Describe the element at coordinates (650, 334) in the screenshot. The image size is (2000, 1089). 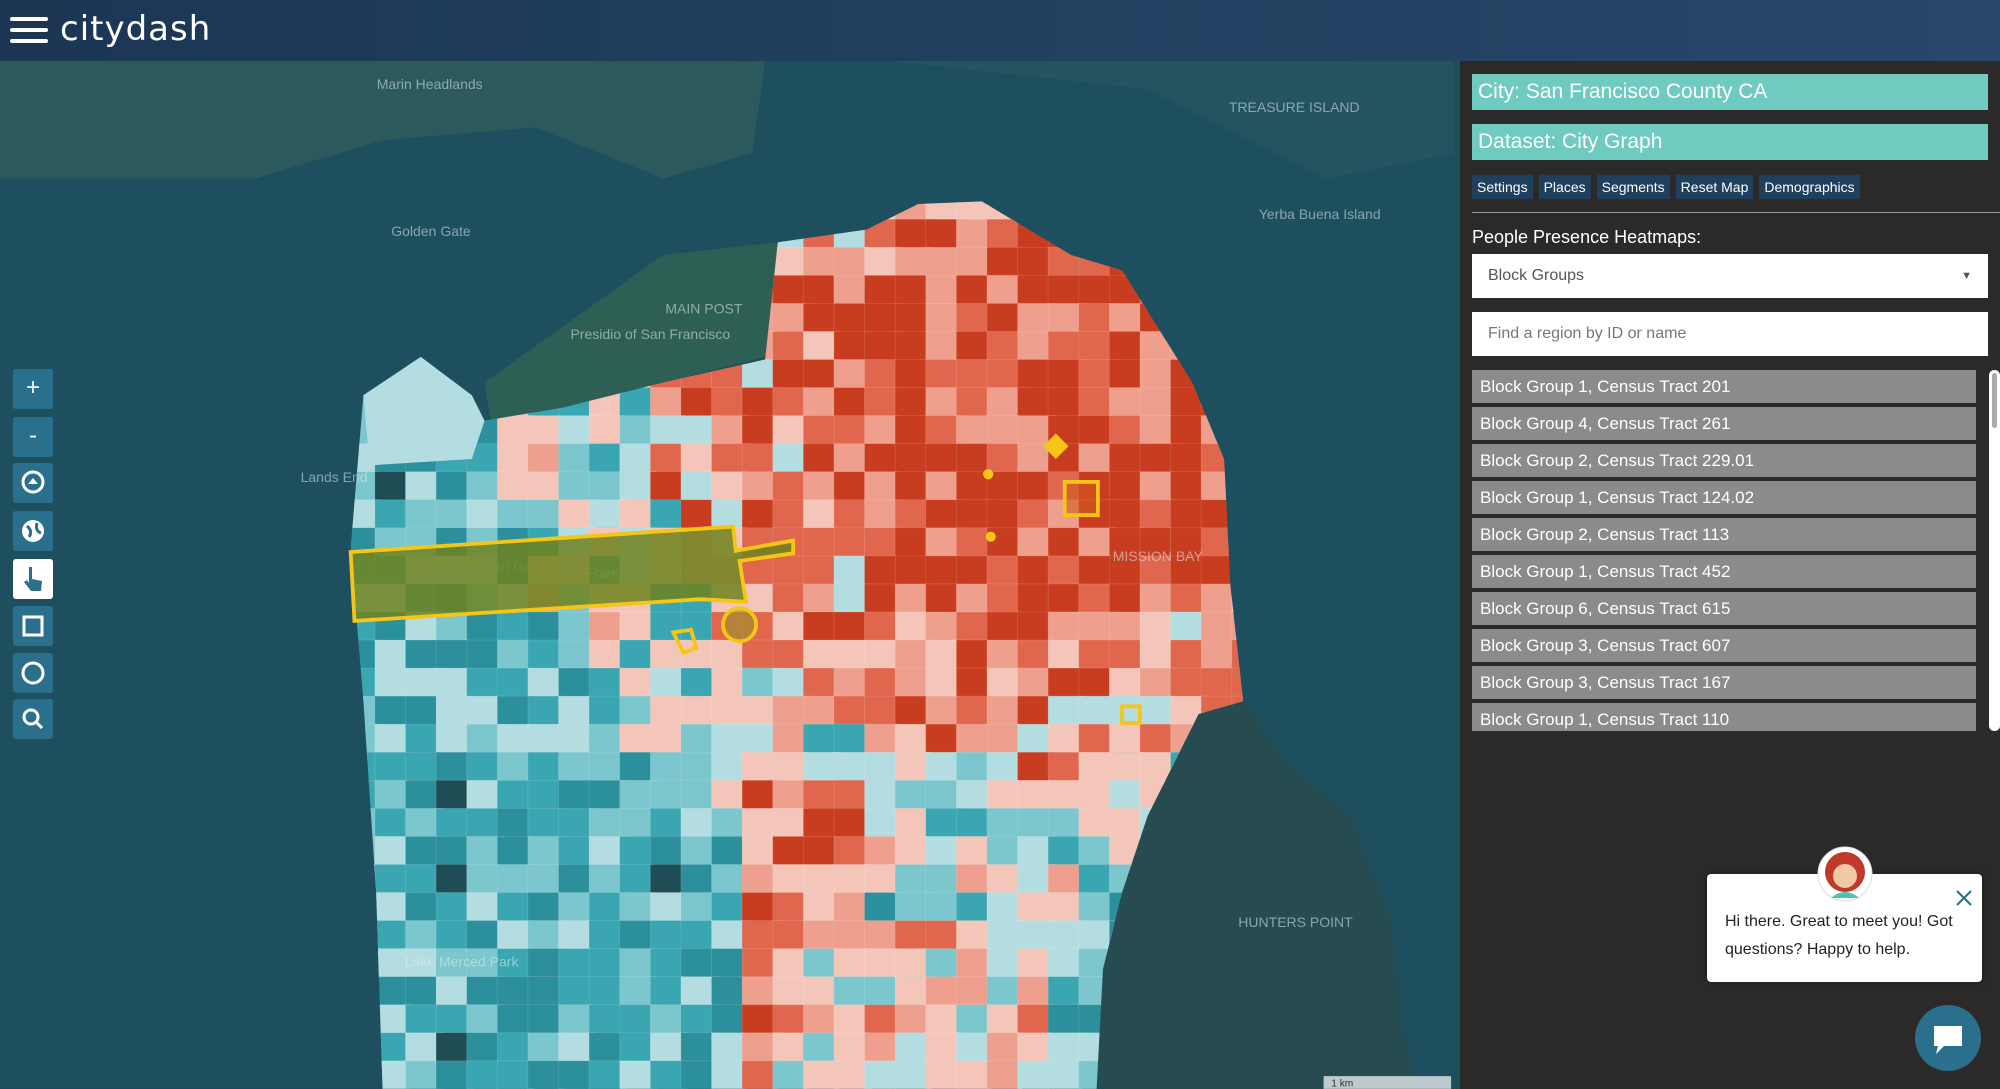
I see `map-label: Presidio of San Francisco` at that location.